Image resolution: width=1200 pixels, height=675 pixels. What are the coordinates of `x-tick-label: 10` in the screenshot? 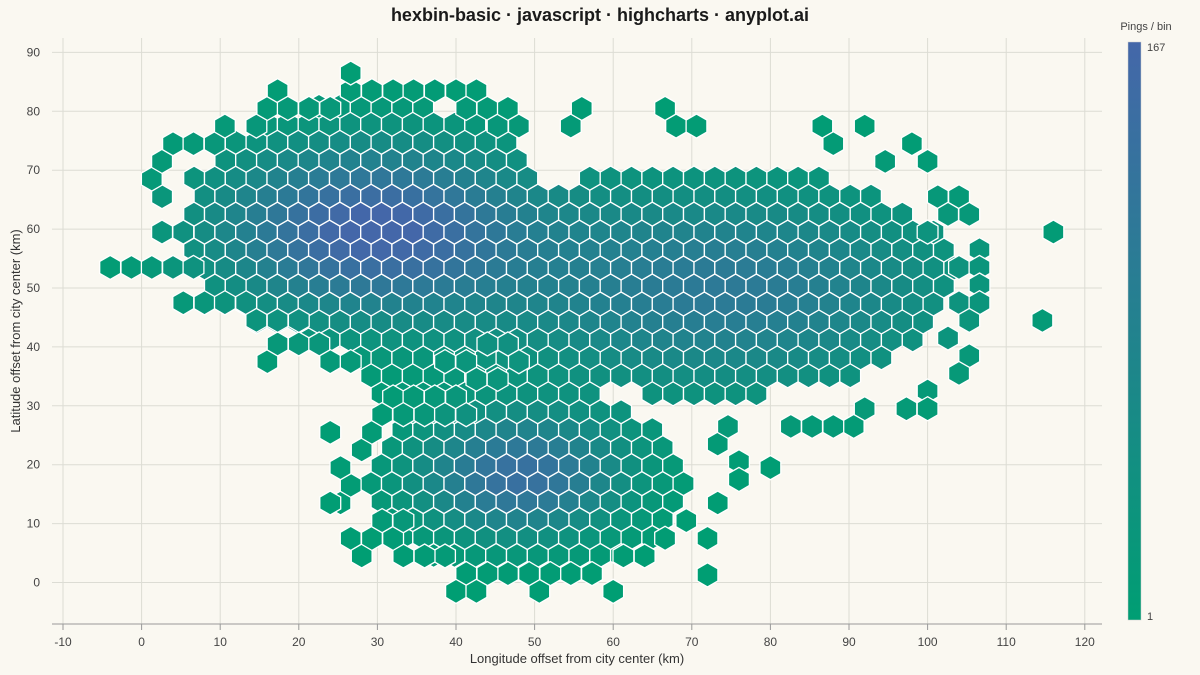 It's located at (221, 642).